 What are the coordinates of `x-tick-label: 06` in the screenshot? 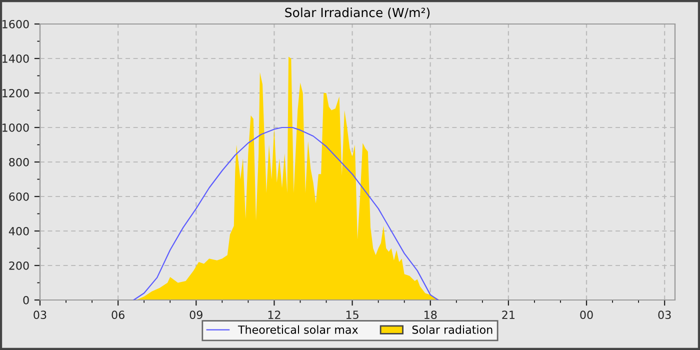 It's located at (118, 315).